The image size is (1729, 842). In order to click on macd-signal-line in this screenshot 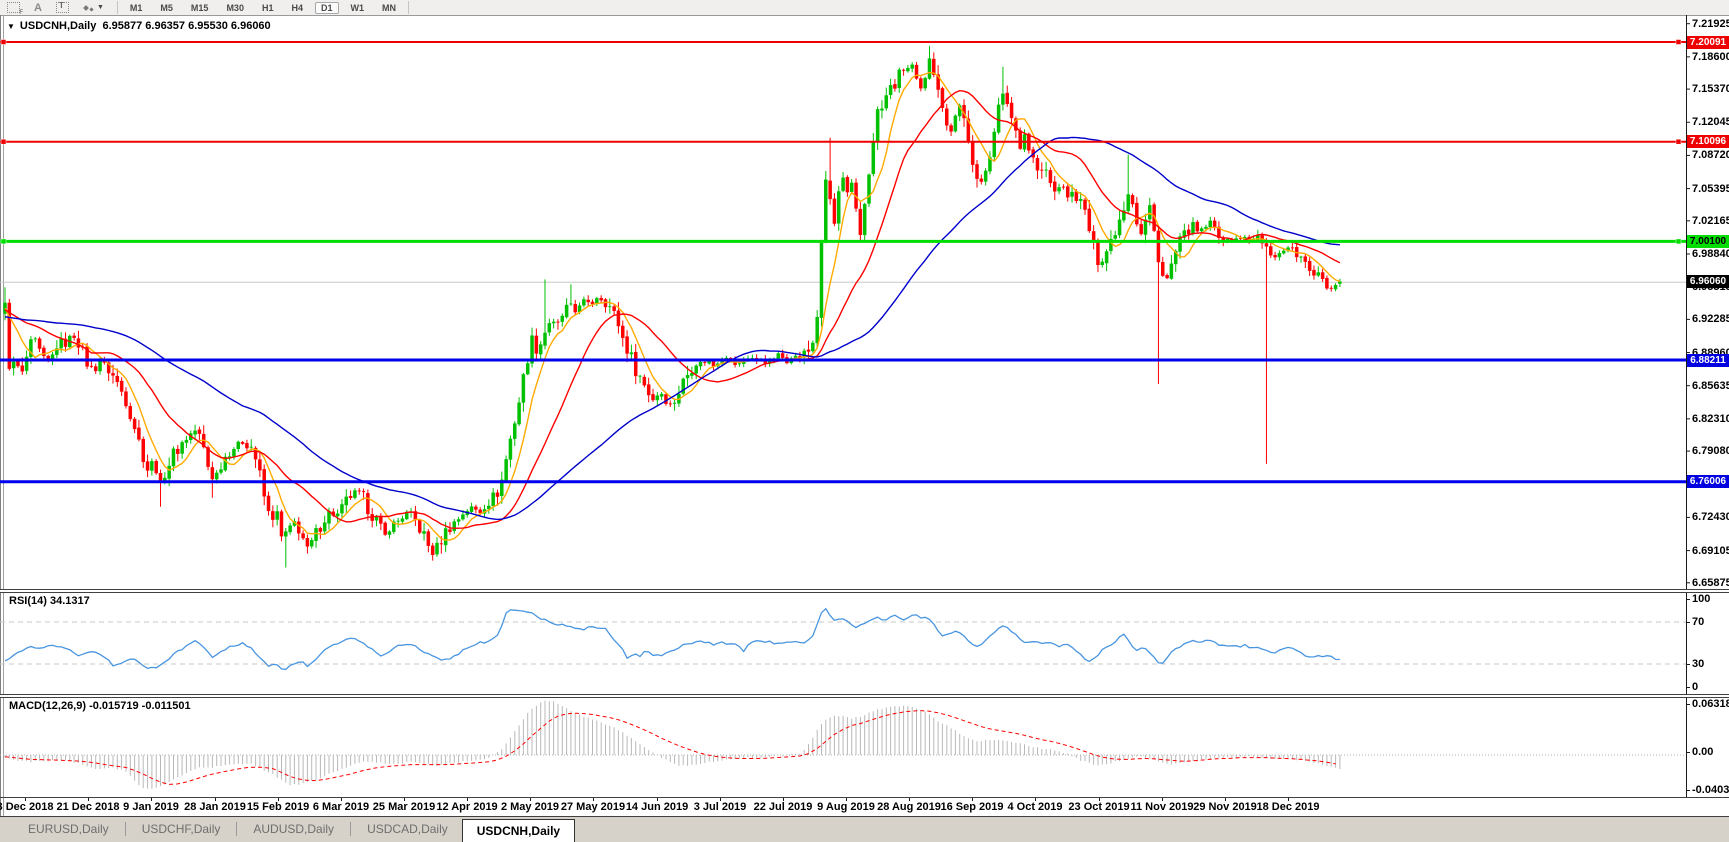, I will do `click(670, 747)`.